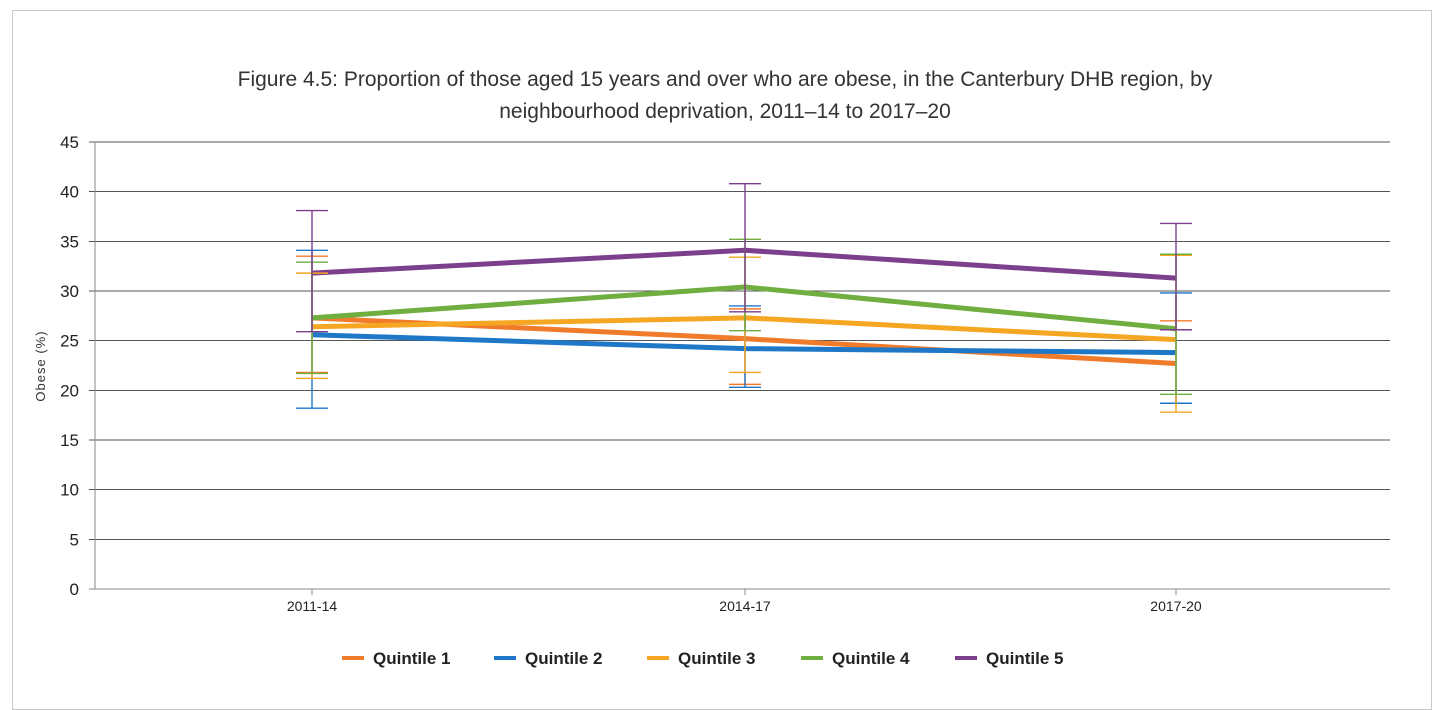 This screenshot has height=710, width=1442. Describe the element at coordinates (69, 291) in the screenshot. I see `y-tick-label: 30` at that location.